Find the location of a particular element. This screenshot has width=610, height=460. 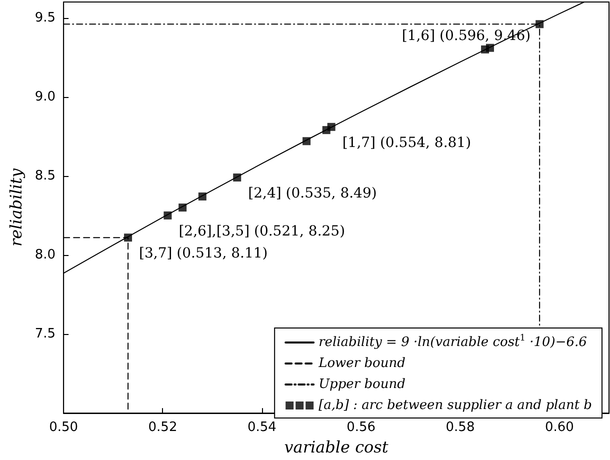

x-tick-label: 0.52 is located at coordinates (163, 428).